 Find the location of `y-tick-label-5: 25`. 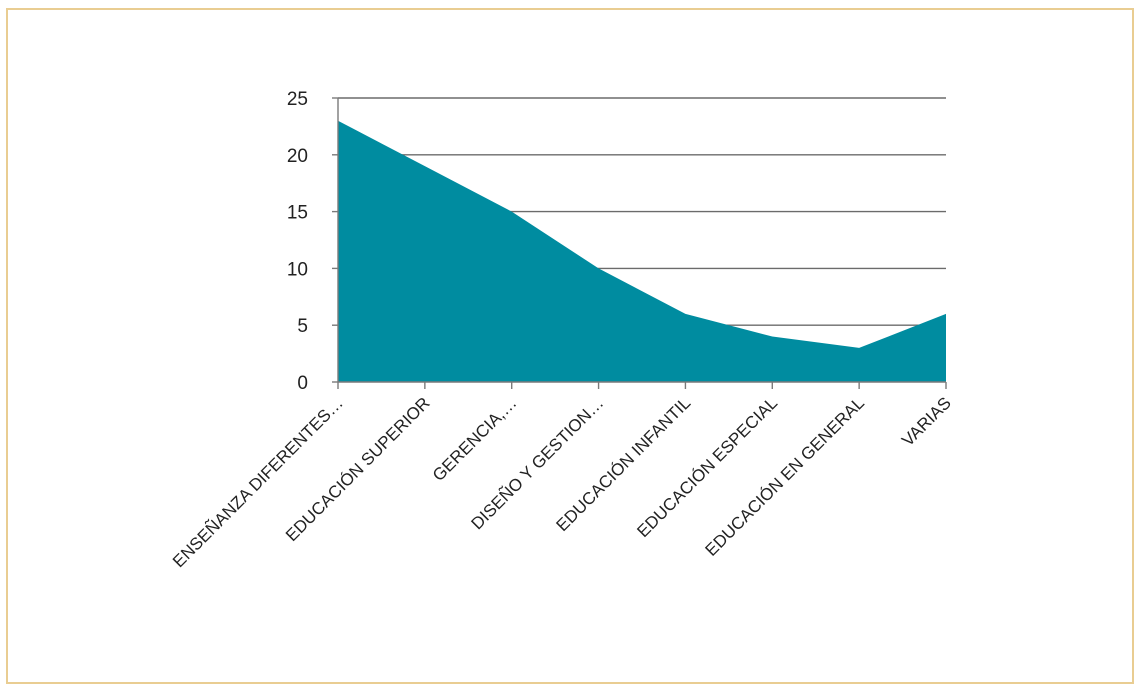

y-tick-label-5: 25 is located at coordinates (297, 99).